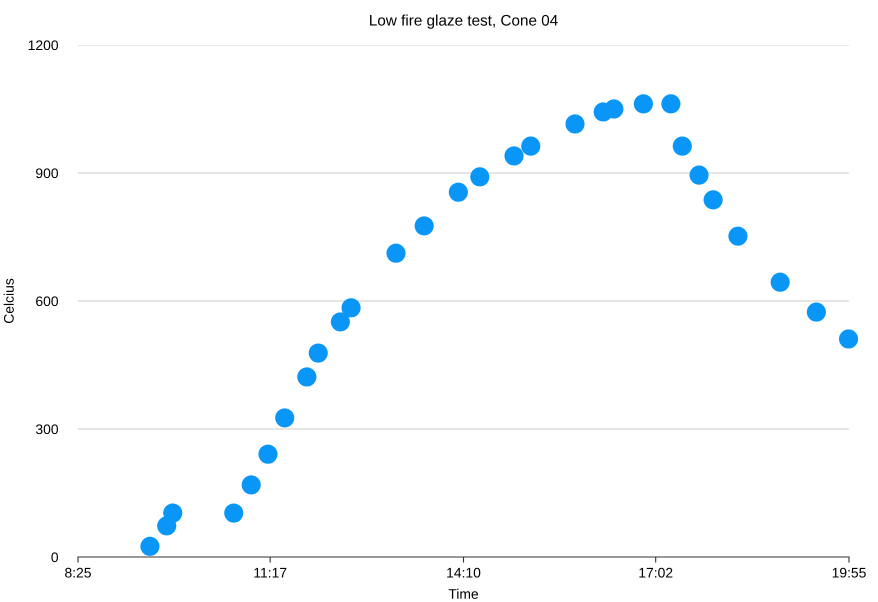 The width and height of the screenshot is (878, 602). I want to click on y-tick-label: 0, so click(54, 557).